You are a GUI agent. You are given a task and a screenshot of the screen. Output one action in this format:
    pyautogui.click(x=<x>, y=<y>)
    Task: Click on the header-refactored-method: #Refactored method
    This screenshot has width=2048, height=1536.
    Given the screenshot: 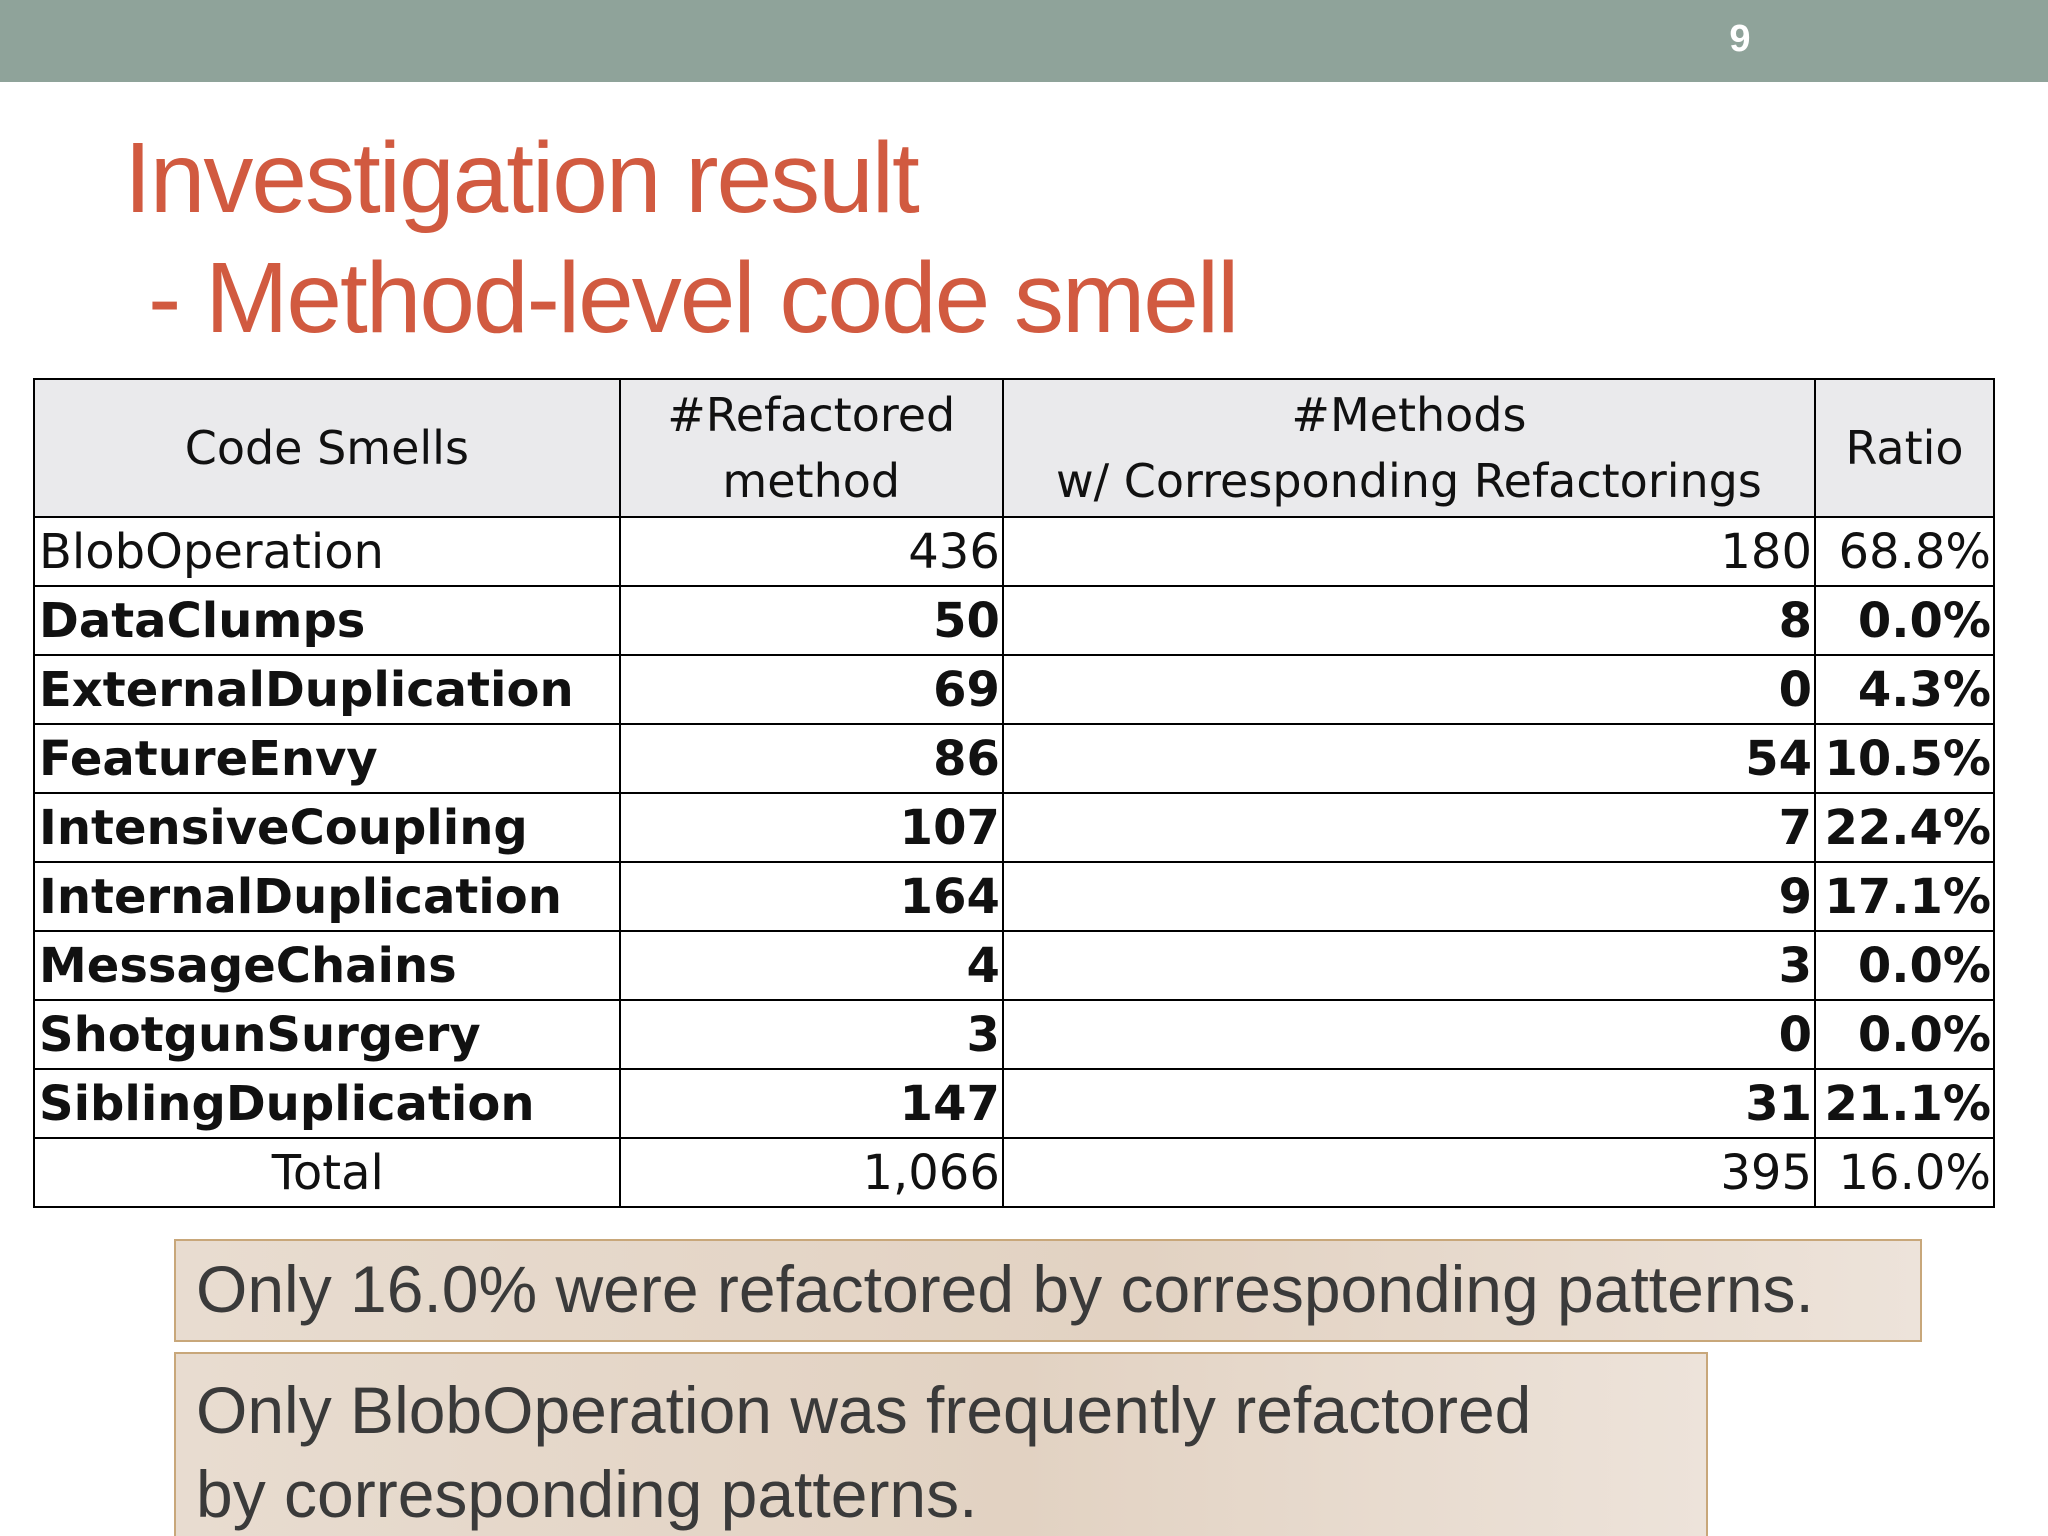 What is the action you would take?
    pyautogui.click(x=811, y=448)
    